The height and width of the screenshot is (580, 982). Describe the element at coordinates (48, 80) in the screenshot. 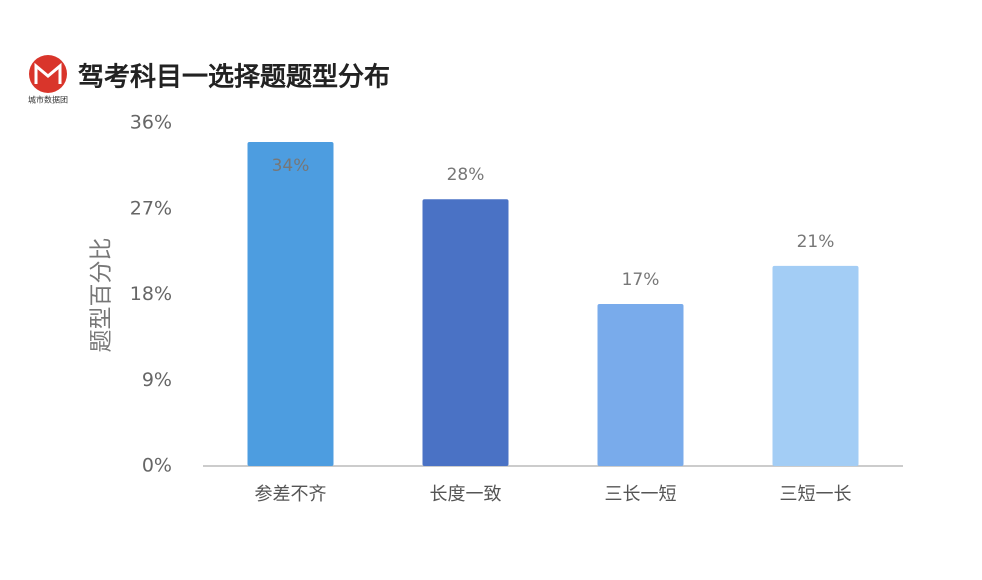

I see `logo: 城市数据团` at that location.